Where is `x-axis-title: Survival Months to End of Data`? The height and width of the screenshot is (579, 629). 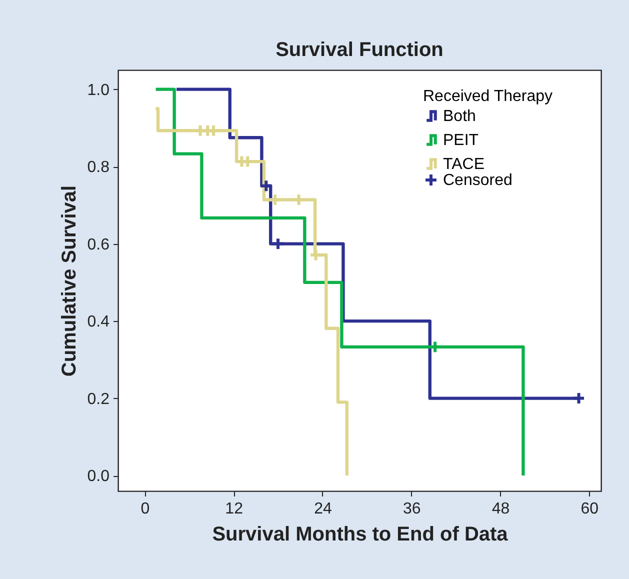 x-axis-title: Survival Months to End of Data is located at coordinates (360, 535).